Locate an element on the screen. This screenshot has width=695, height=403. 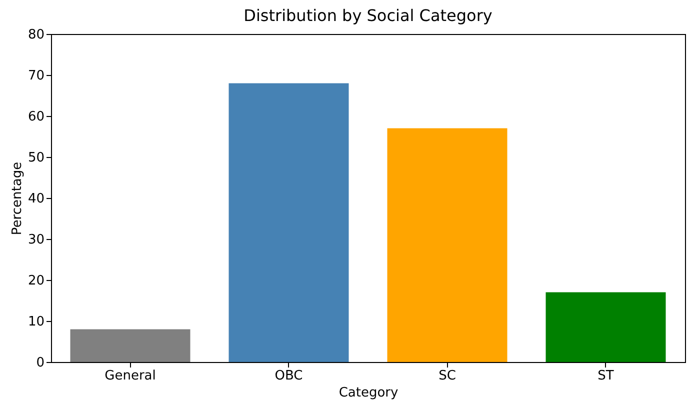
y-tick-label: 80 is located at coordinates (36, 35).